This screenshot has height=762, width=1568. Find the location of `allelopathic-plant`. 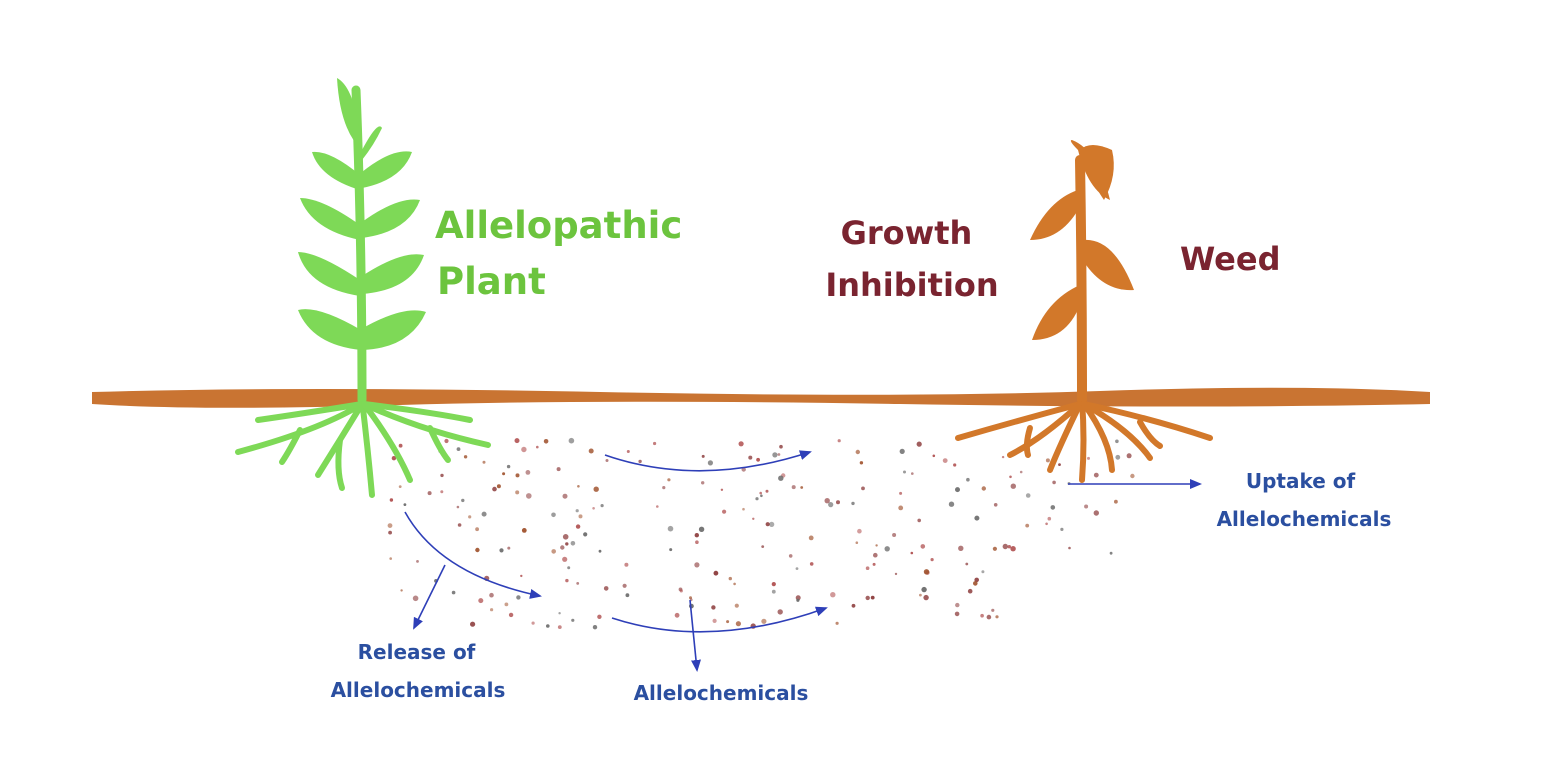

allelopathic-plant is located at coordinates (363, 288).